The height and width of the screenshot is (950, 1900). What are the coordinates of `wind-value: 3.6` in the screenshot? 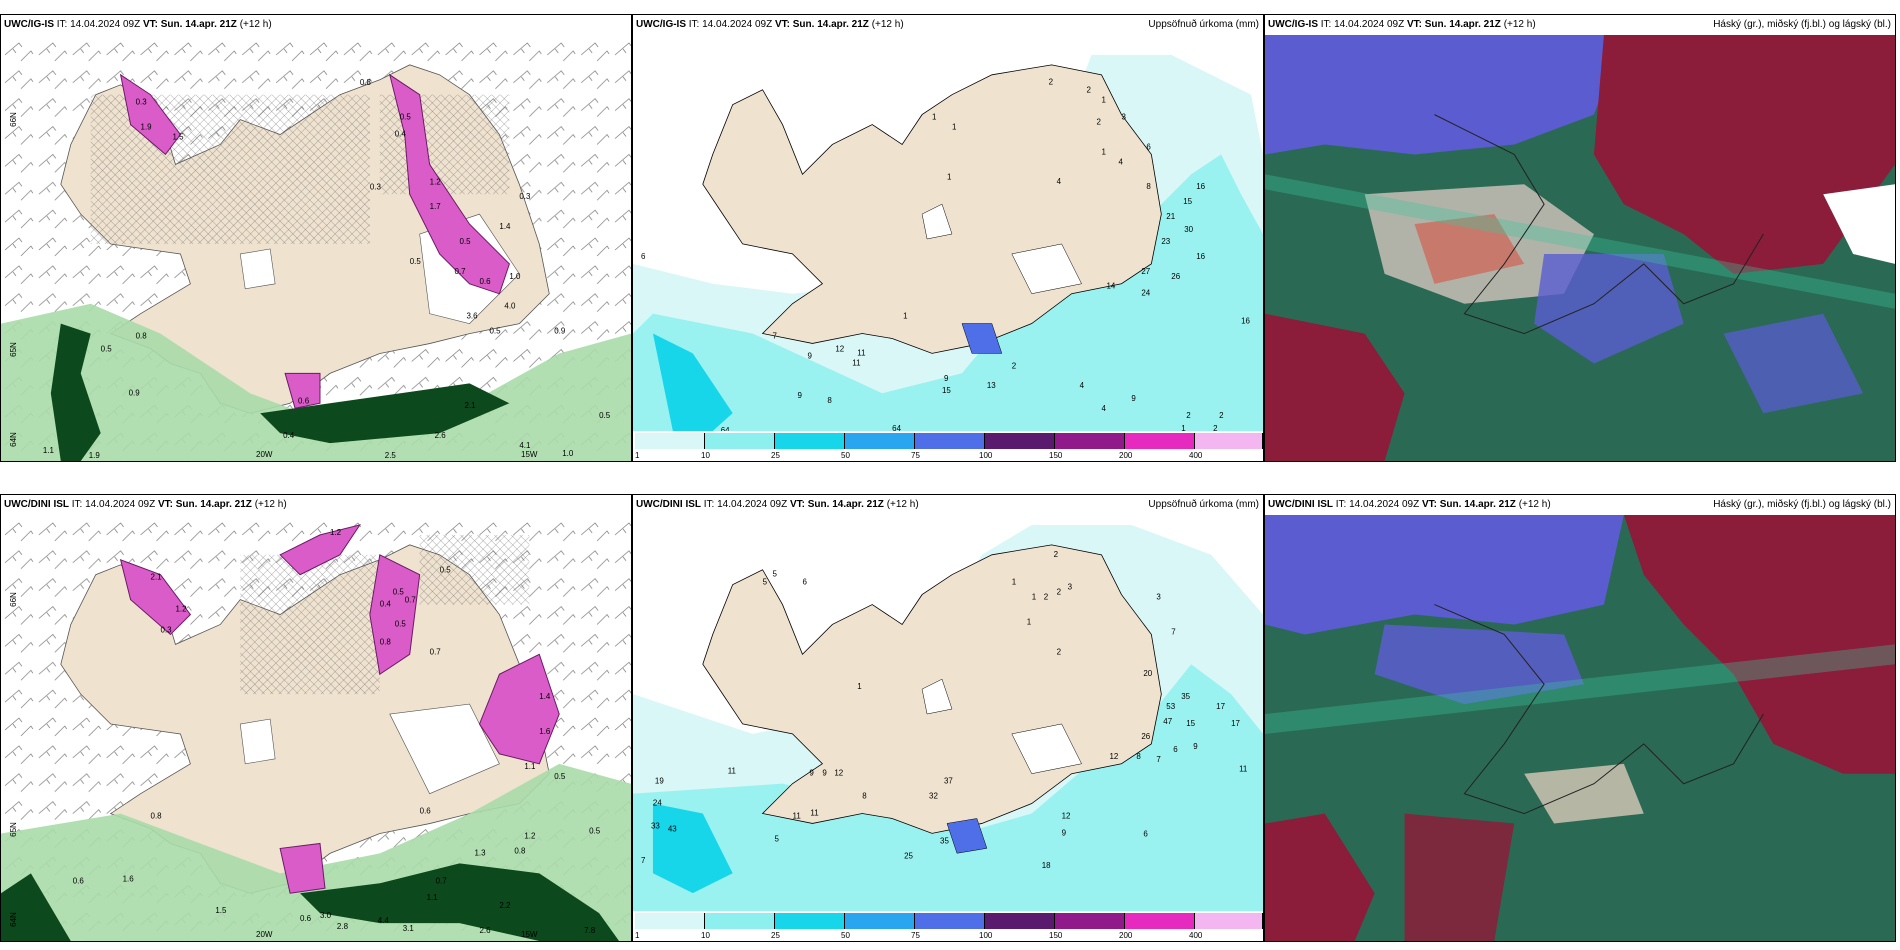 It's located at (473, 316).